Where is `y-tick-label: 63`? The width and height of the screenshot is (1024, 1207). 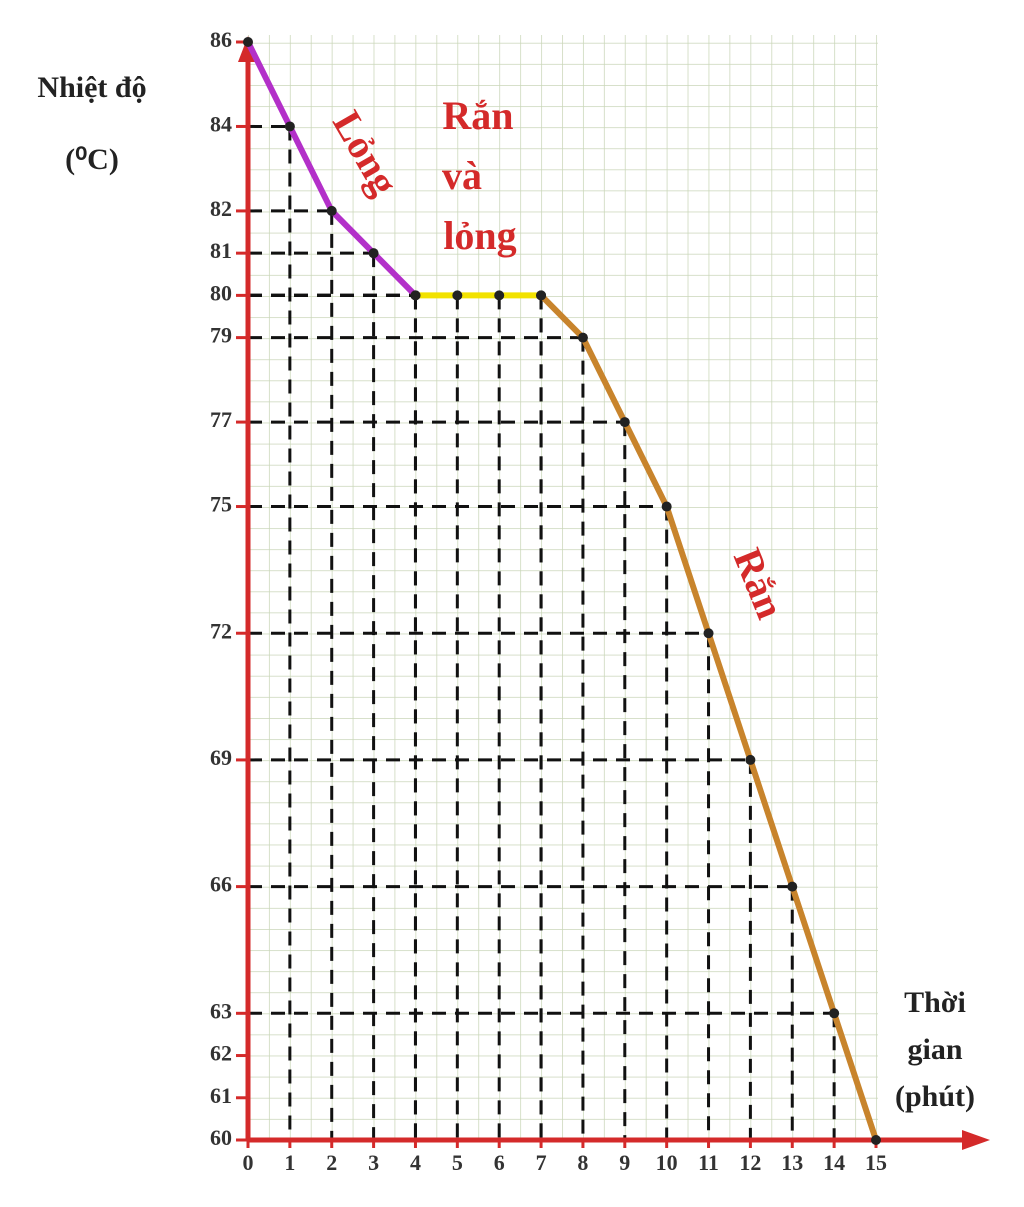
y-tick-label: 63 is located at coordinates (221, 1010).